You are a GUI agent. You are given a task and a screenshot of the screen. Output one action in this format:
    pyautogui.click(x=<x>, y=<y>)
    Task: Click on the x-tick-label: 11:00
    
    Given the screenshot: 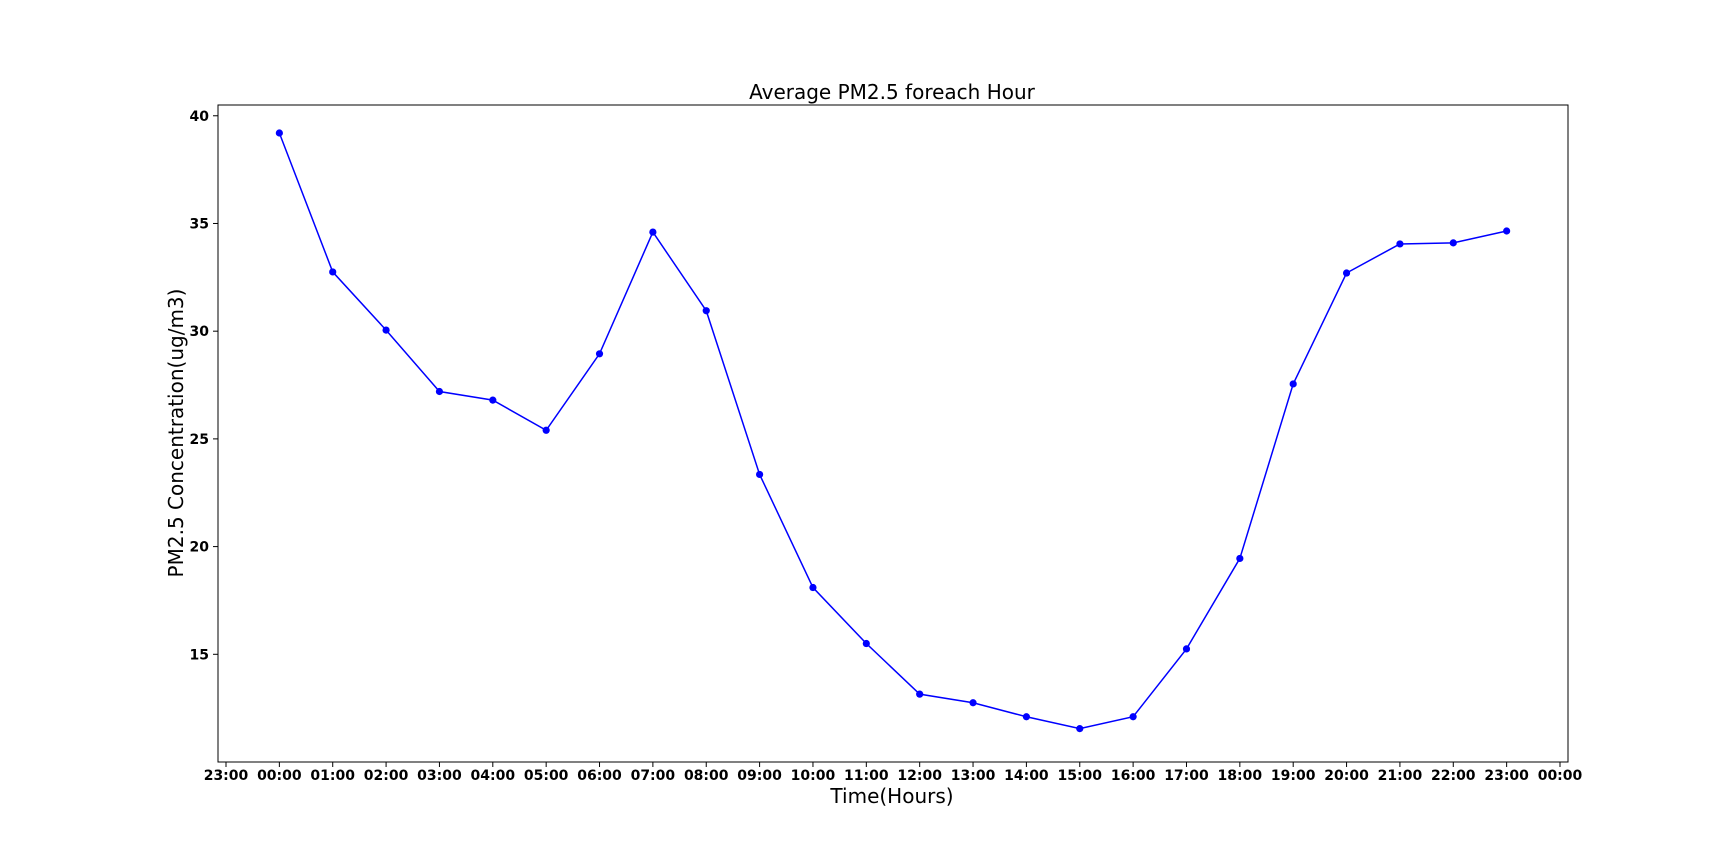 What is the action you would take?
    pyautogui.click(x=866, y=776)
    